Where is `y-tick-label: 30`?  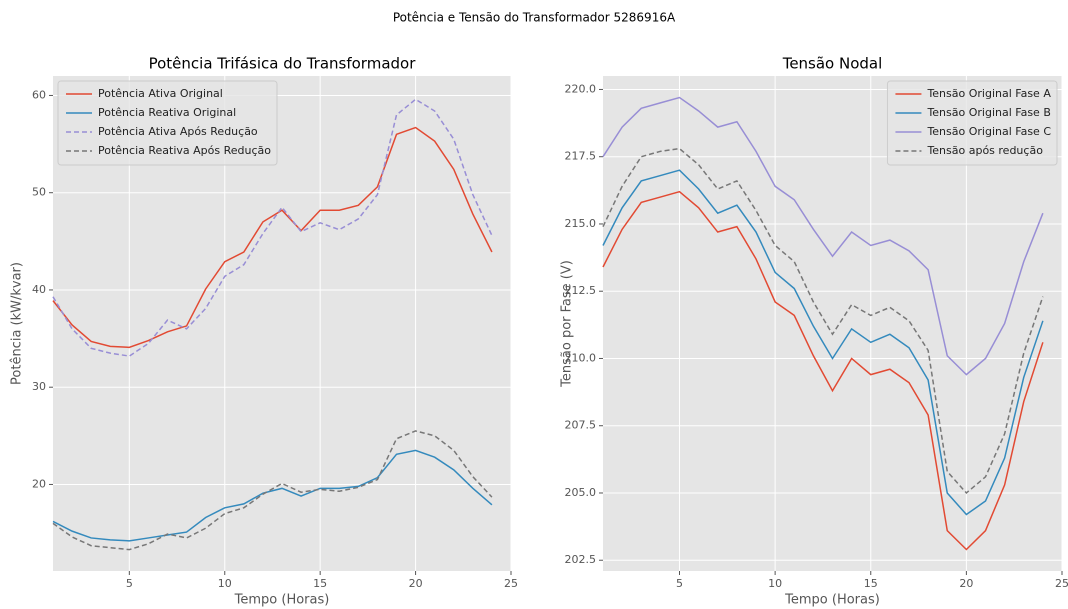
y-tick-label: 30 is located at coordinates (39, 386).